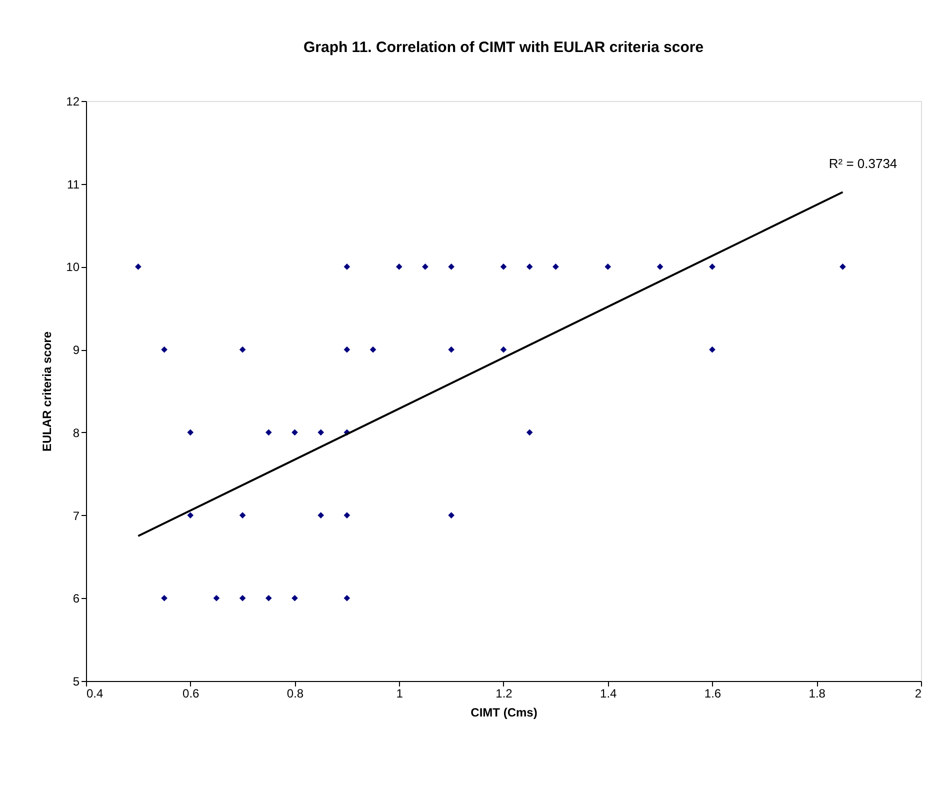 The height and width of the screenshot is (787, 940). Describe the element at coordinates (817, 693) in the screenshot. I see `x-tick-label: 1.8` at that location.